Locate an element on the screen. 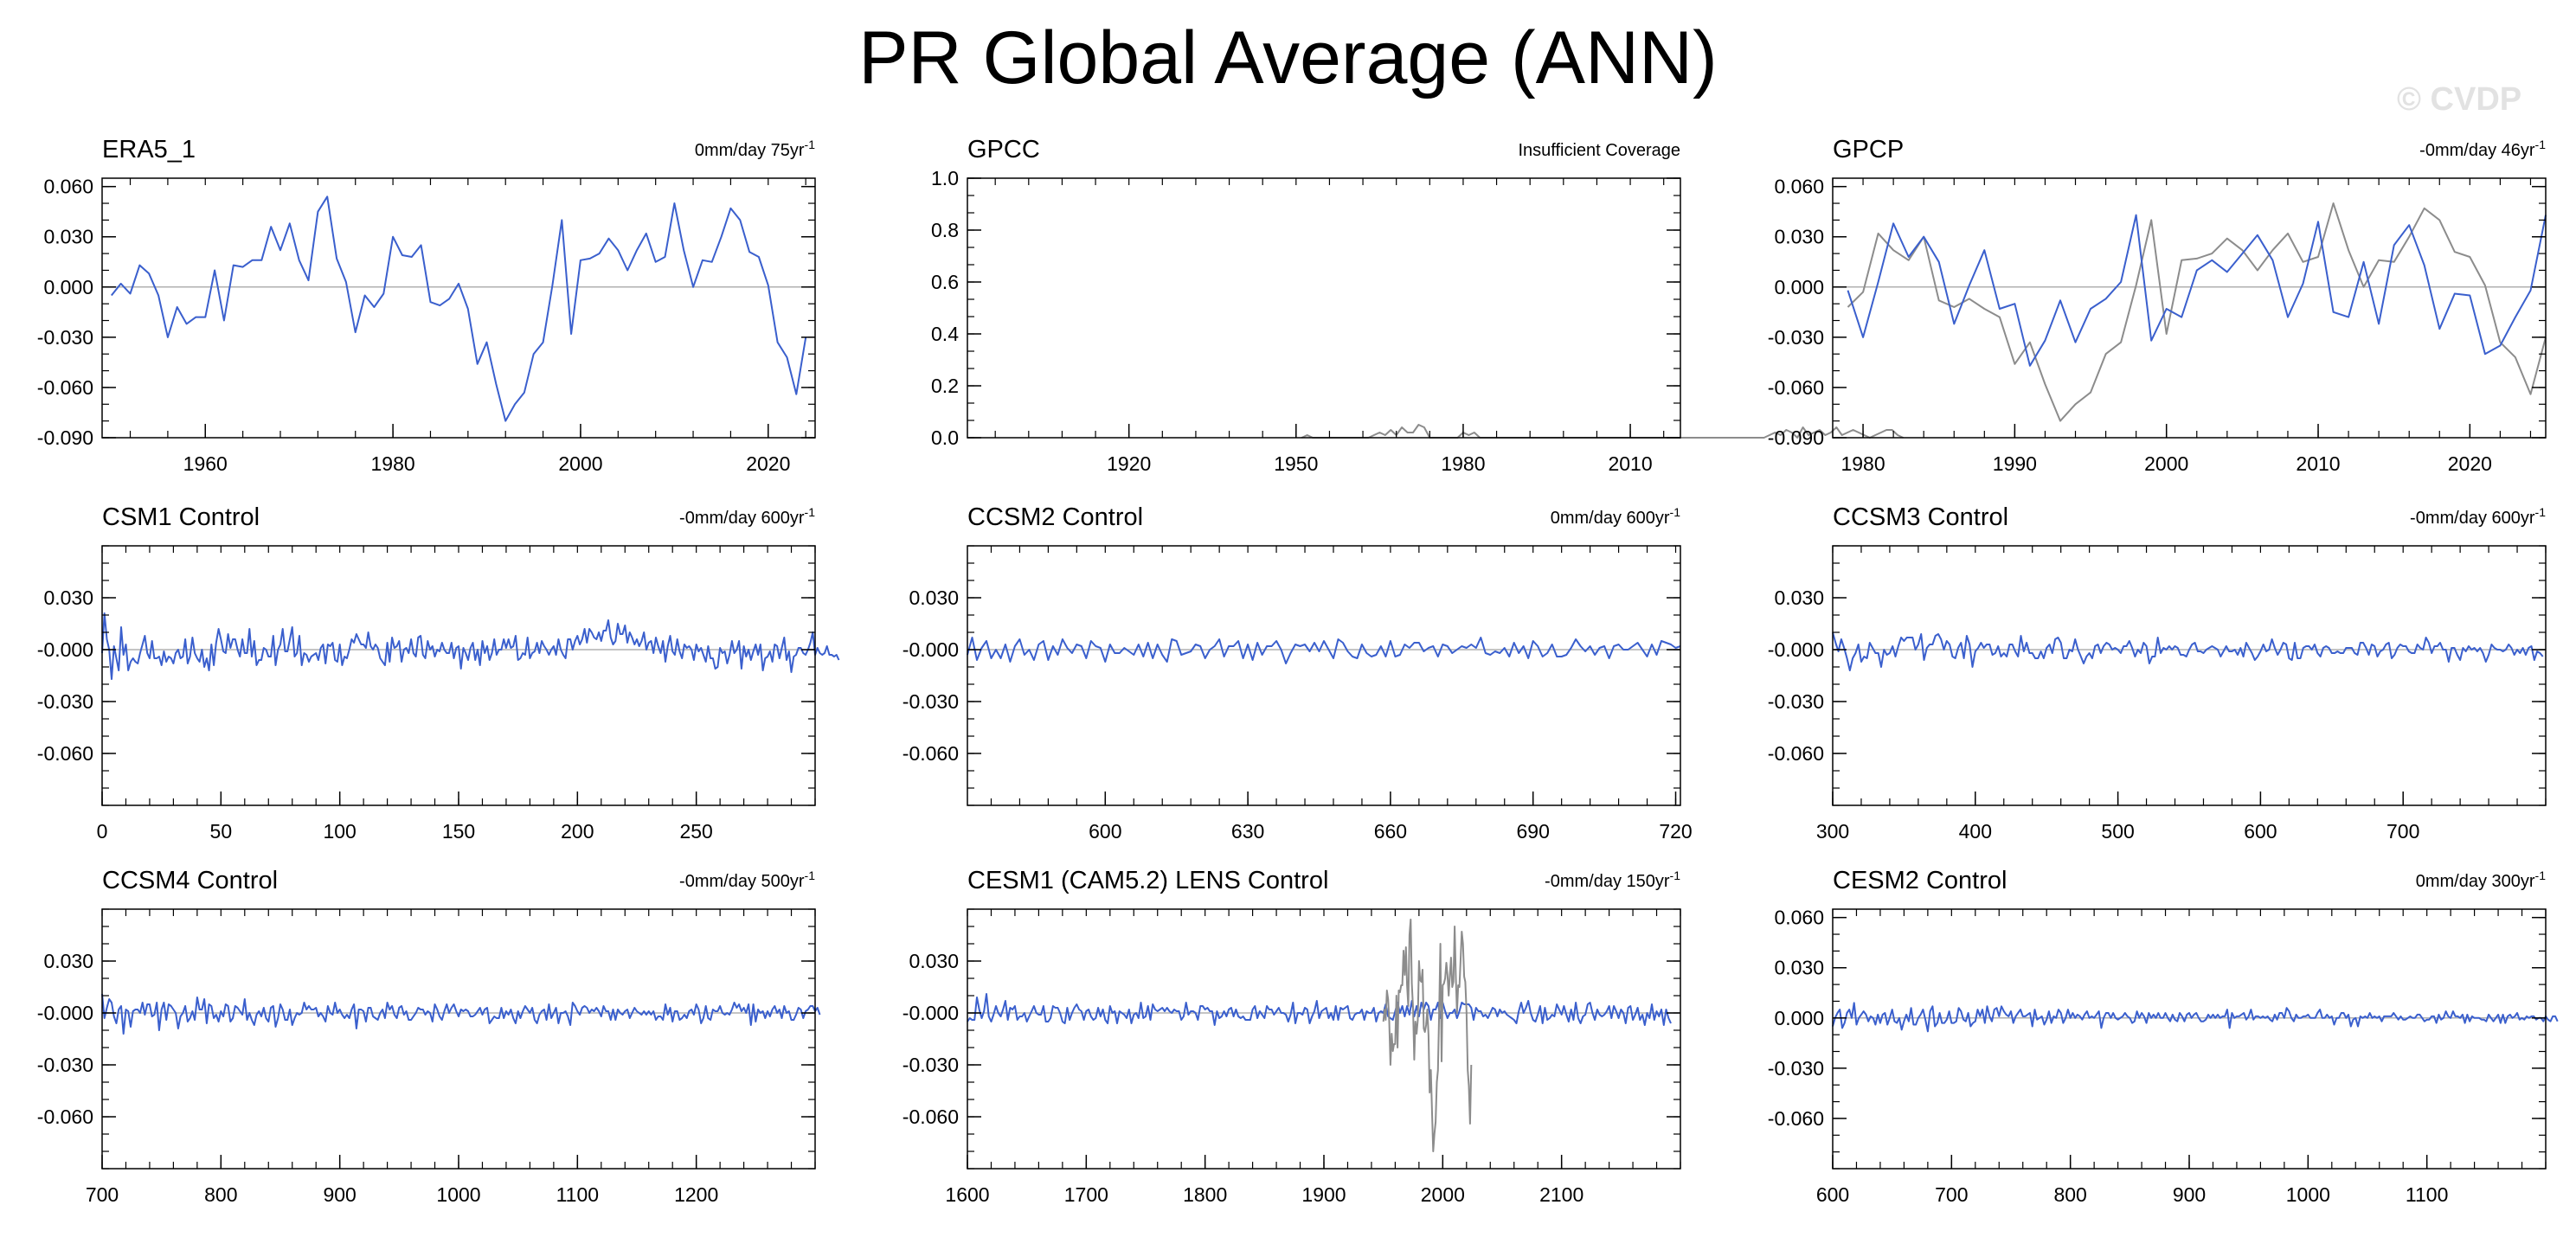 Image resolution: width=2576 pixels, height=1237 pixels. x-tick-label: 800 is located at coordinates (2070, 1194).